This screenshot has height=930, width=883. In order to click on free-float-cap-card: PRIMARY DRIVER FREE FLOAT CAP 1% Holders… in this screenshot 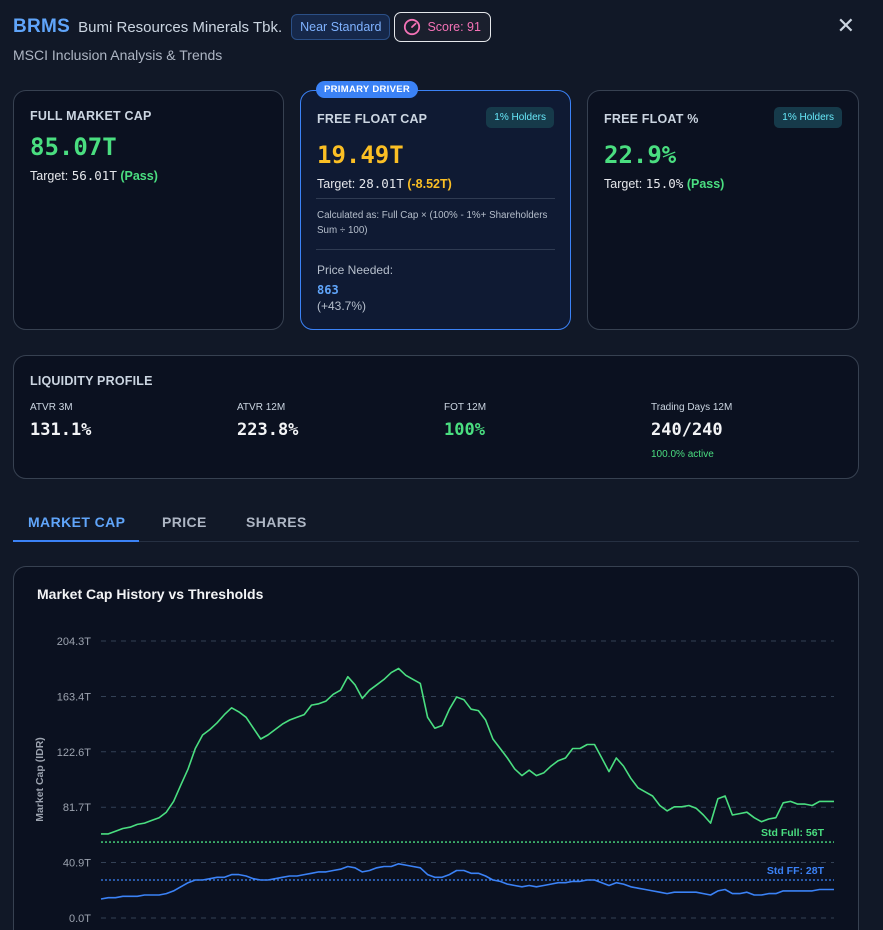, I will do `click(435, 205)`.